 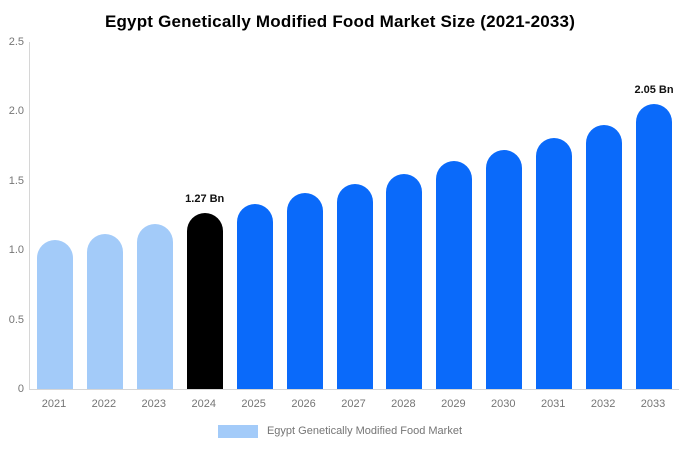 I want to click on legend-label: Egypt Genetically Modified Food Market, so click(x=364, y=431).